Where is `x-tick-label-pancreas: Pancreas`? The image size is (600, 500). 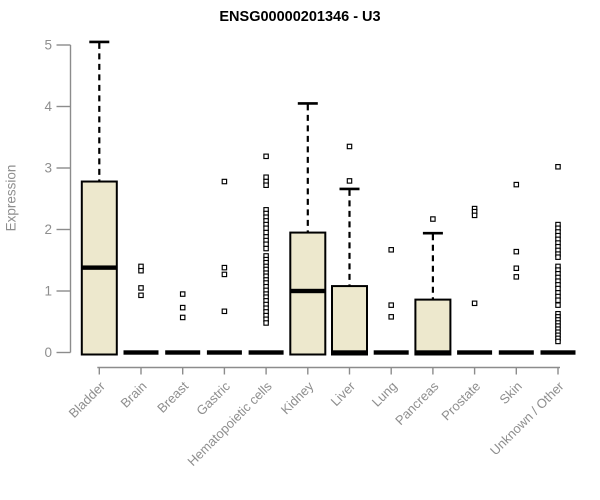
x-tick-label-pancreas: Pancreas is located at coordinates (417, 403).